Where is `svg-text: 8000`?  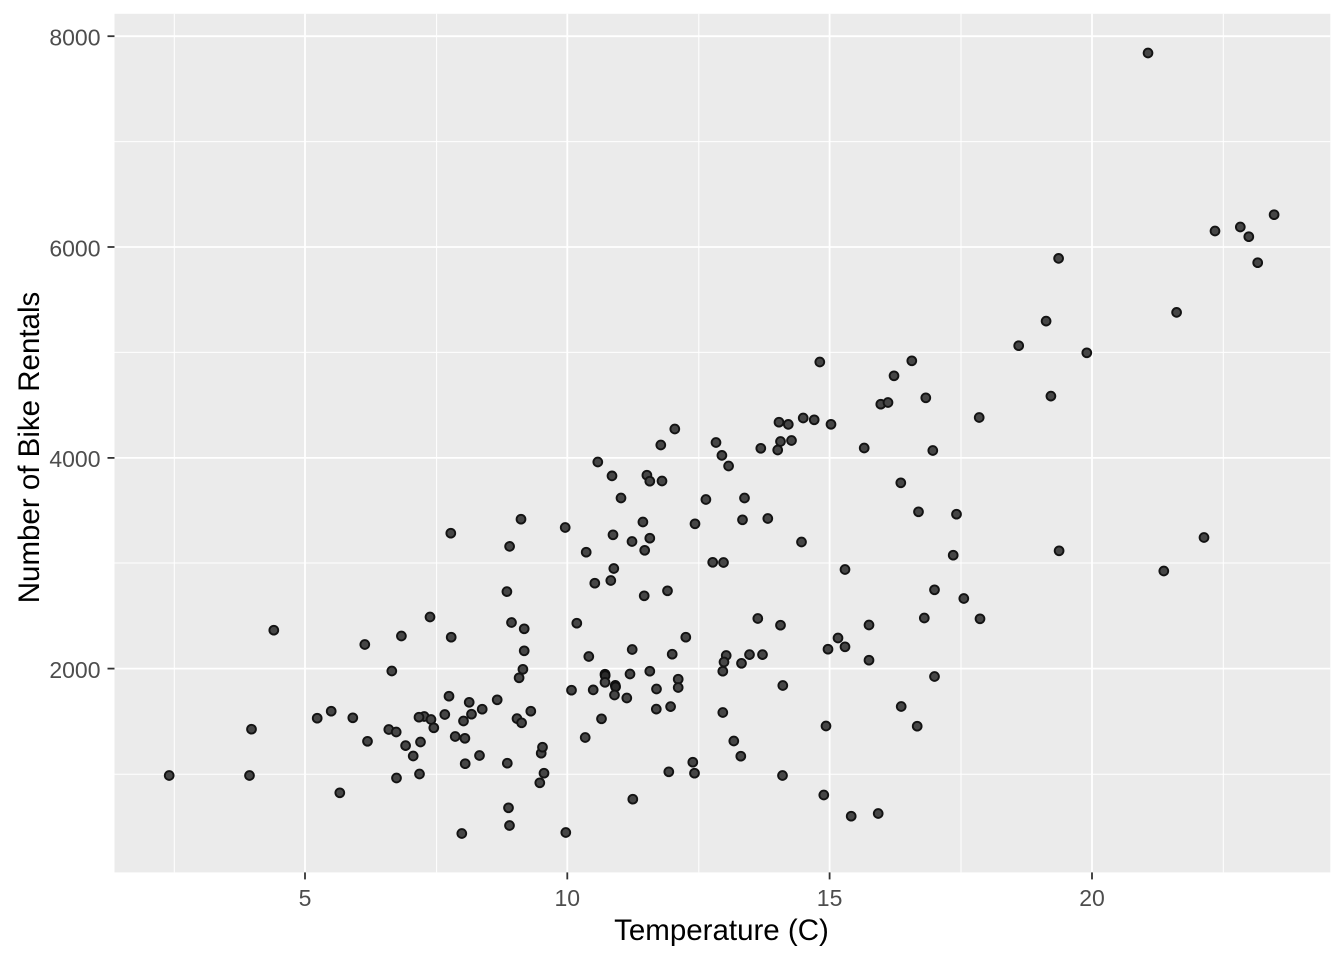
svg-text: 8000 is located at coordinates (74, 38).